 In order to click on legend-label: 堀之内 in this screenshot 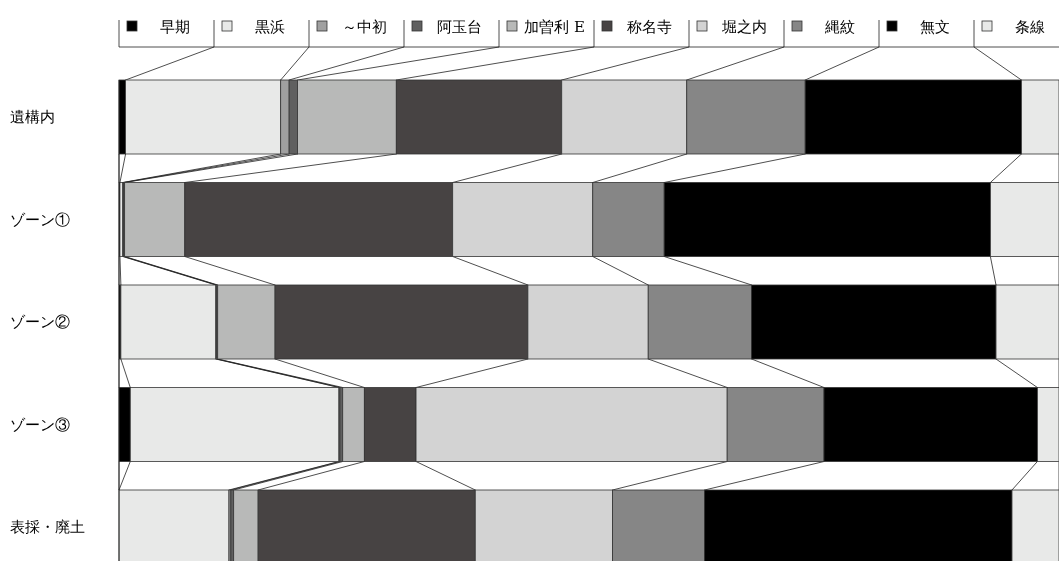, I will do `click(744, 27)`.